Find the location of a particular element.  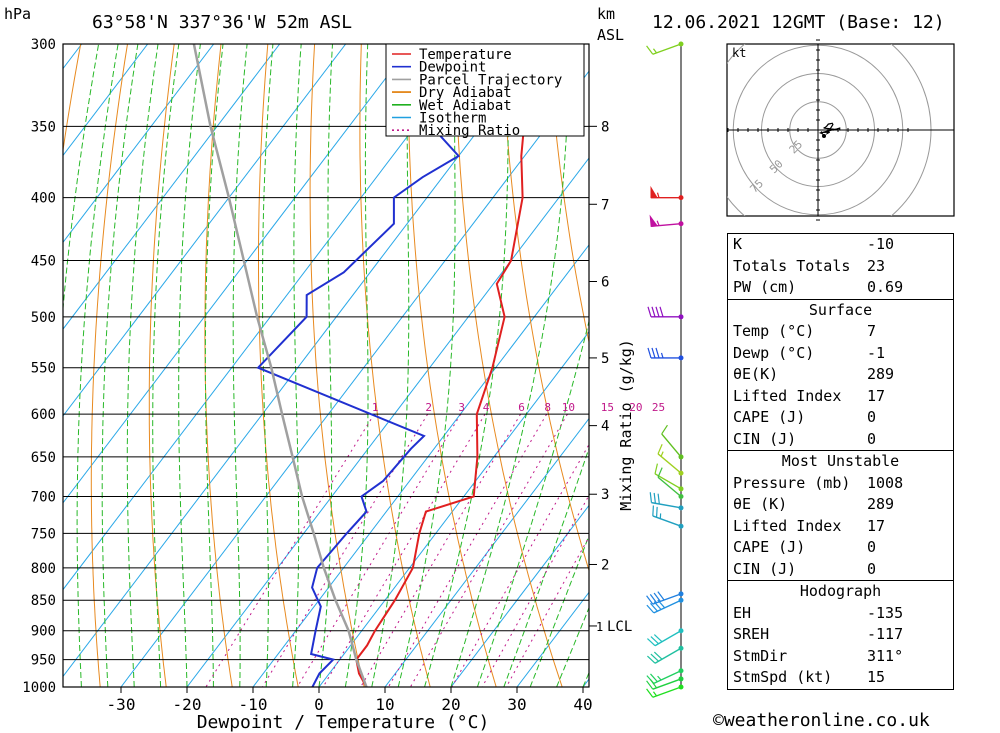

x-tick-label: 40 is located at coordinates (582, 704).